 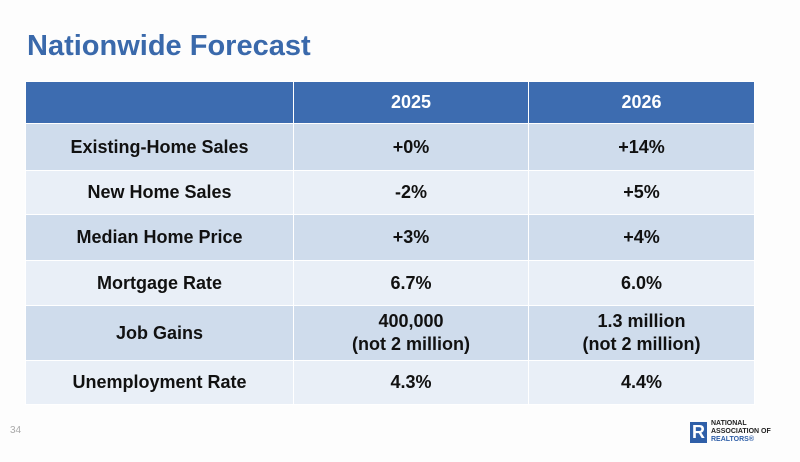 What do you see at coordinates (411, 102) in the screenshot?
I see `header-2025: 2025` at bounding box center [411, 102].